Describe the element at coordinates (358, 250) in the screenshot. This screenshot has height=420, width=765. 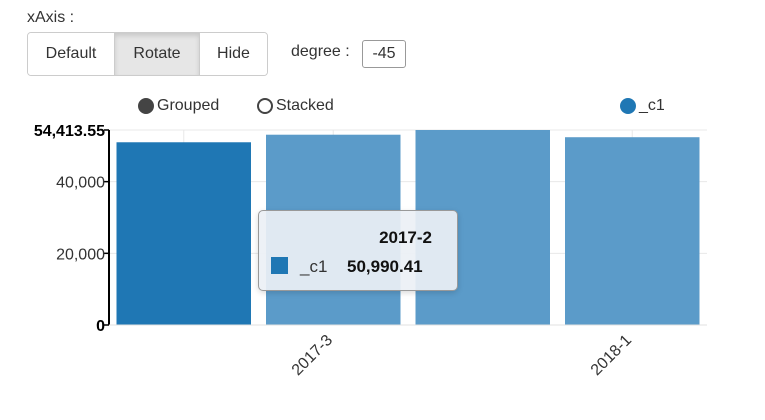
I see `tooltip: 2017-2 _c1 50,990.41` at that location.